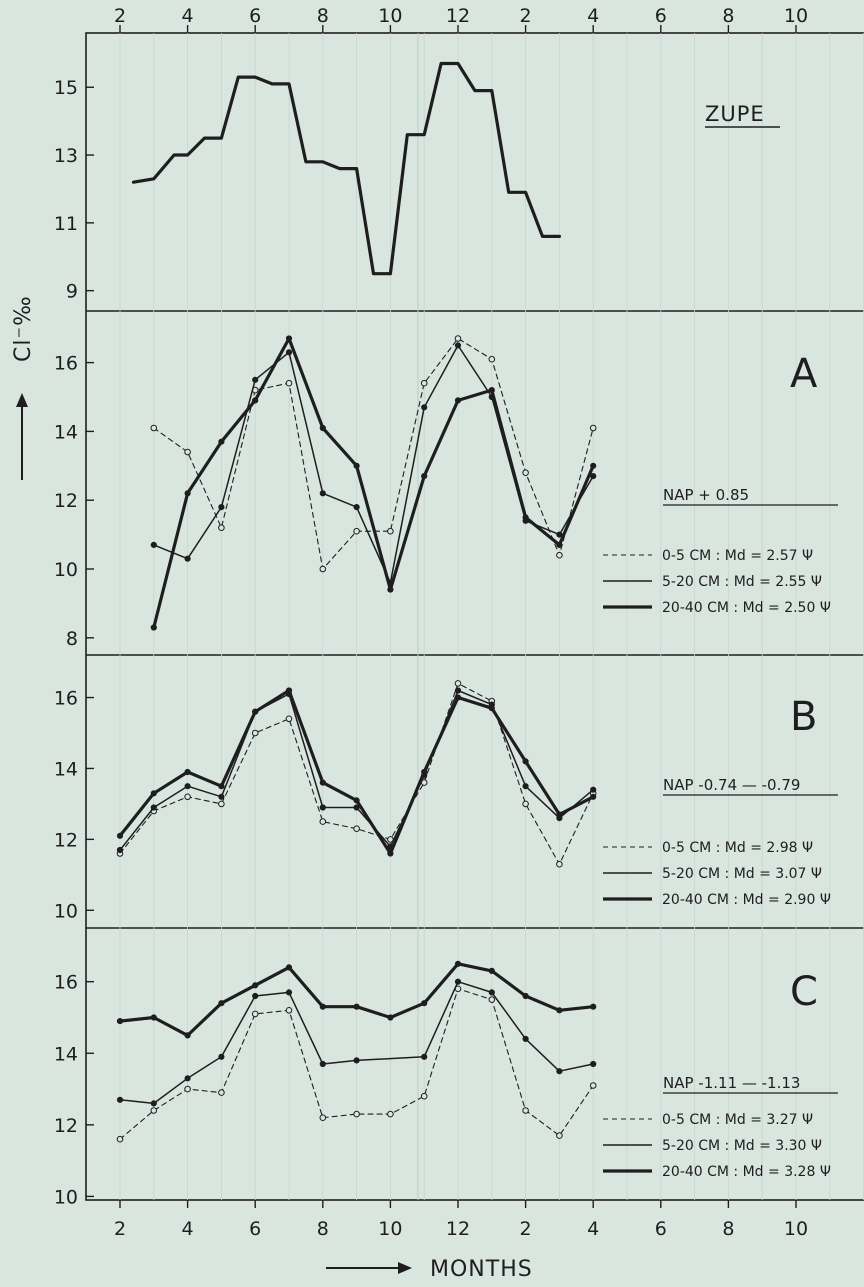 This screenshot has height=1287, width=864. Describe the element at coordinates (405, 1268) in the screenshot. I see `x-axis-arrow-head` at that location.